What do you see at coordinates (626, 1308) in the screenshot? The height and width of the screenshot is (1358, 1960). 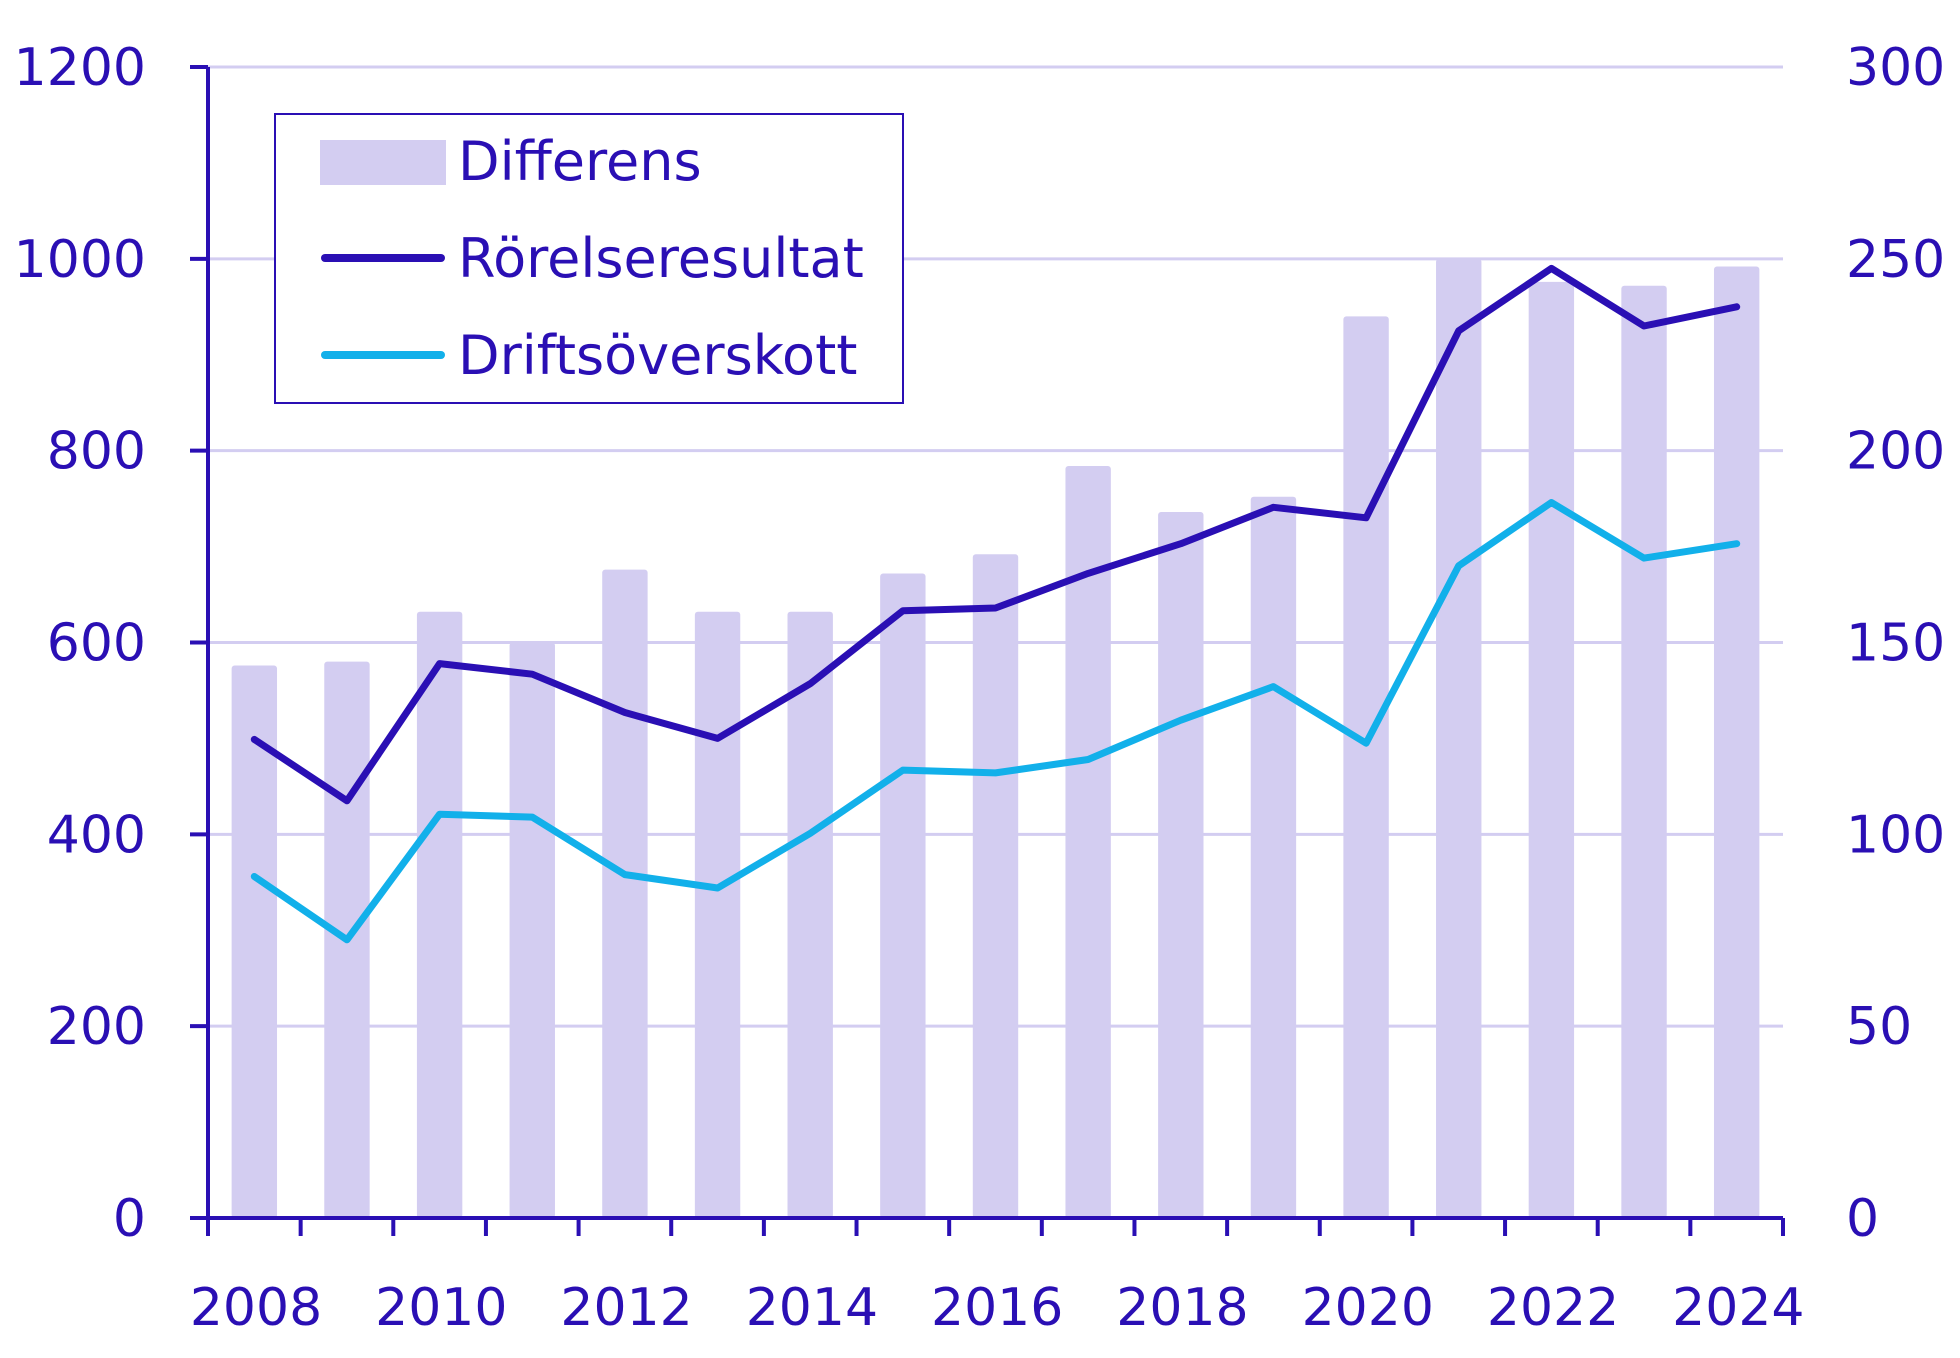 I see `x-tick-label-2012: 2012` at bounding box center [626, 1308].